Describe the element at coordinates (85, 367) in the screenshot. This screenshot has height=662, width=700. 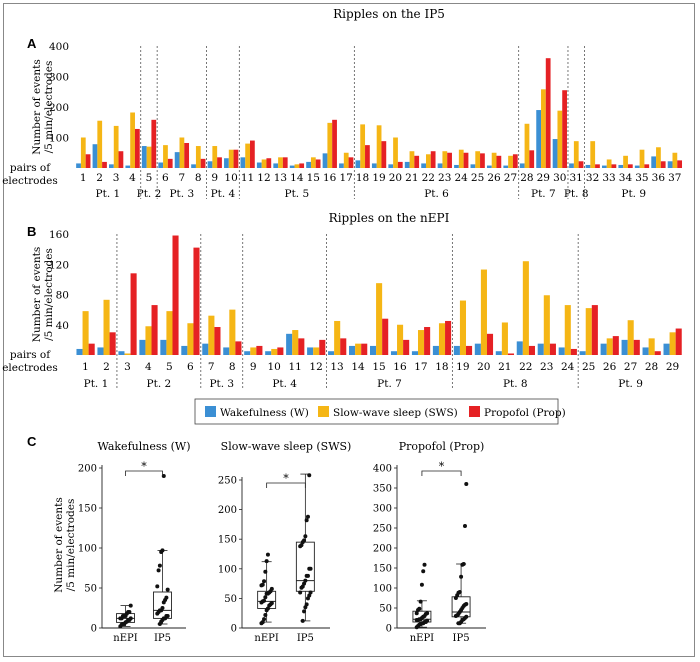
I see `x-tick-label: 1` at that location.